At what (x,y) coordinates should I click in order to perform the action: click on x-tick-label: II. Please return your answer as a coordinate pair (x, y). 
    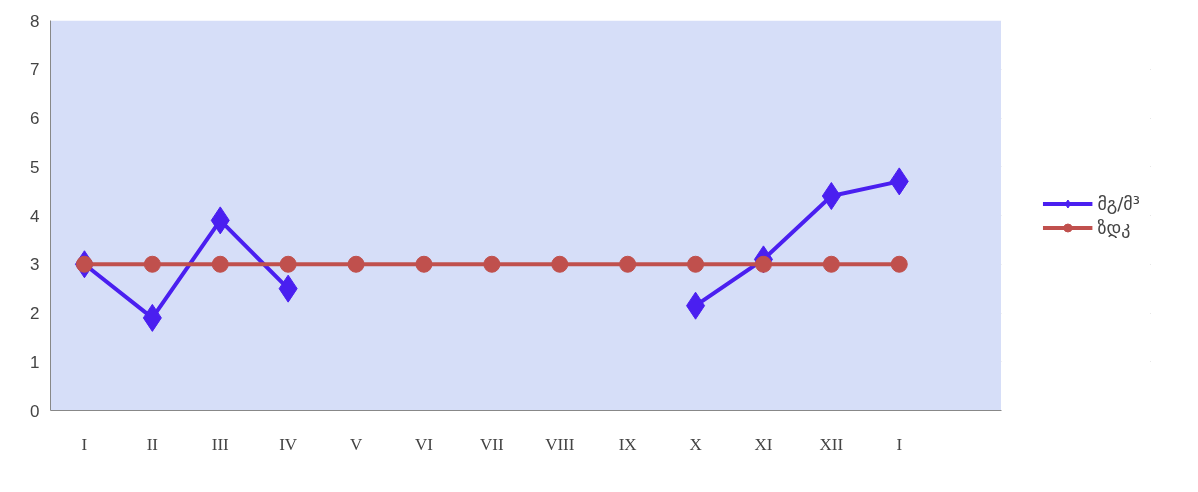
    Looking at the image, I should click on (152, 444).